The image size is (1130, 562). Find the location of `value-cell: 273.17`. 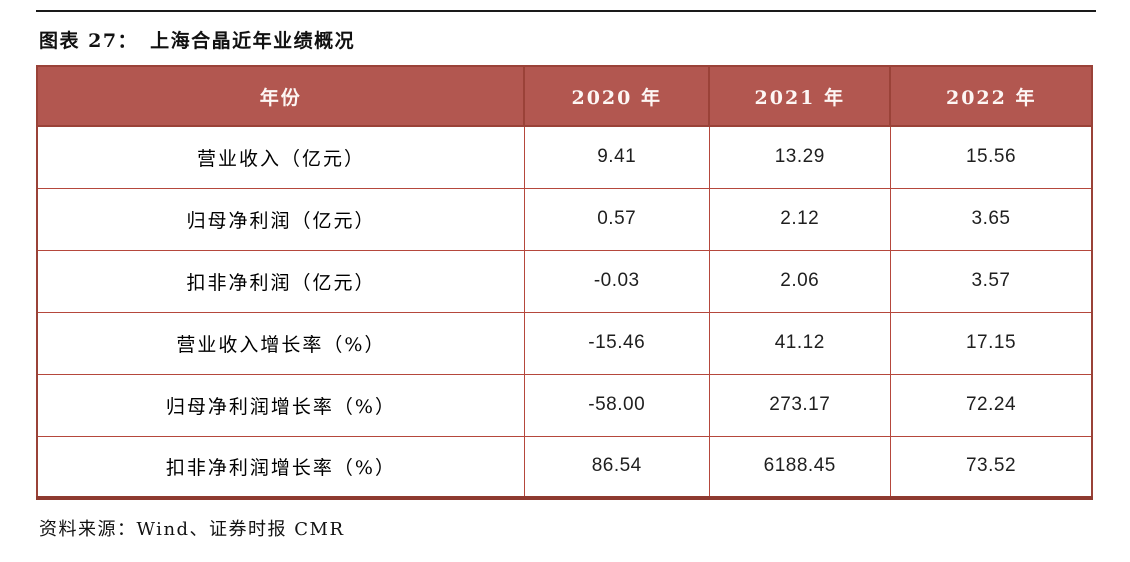

value-cell: 273.17 is located at coordinates (799, 405).